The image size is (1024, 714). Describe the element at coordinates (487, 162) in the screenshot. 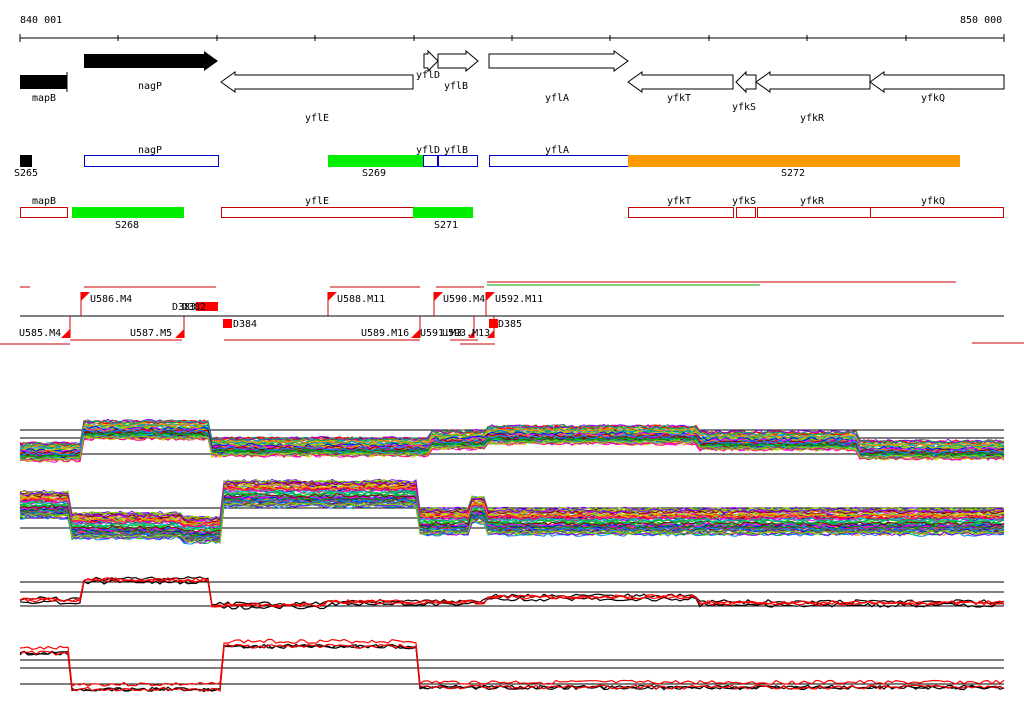

I see `plus-strand-track: S265 nagP S269 yflD yflB yflA S272` at that location.